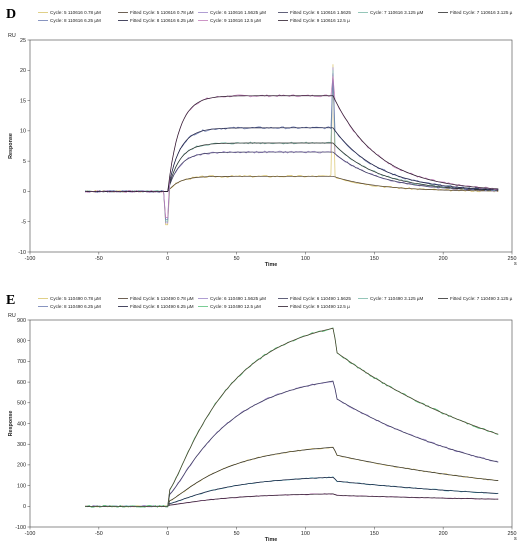  What do you see at coordinates (12, 316) in the screenshot?
I see `y-unit-e: RU` at bounding box center [12, 316].